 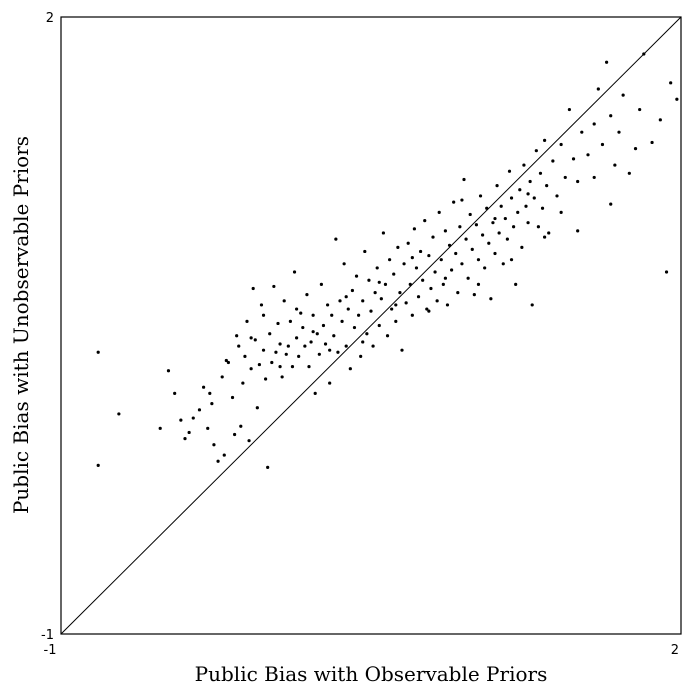 What do you see at coordinates (21, 325) in the screenshot?
I see `y-axis-label: Public Bias with Unobservable Priors` at bounding box center [21, 325].